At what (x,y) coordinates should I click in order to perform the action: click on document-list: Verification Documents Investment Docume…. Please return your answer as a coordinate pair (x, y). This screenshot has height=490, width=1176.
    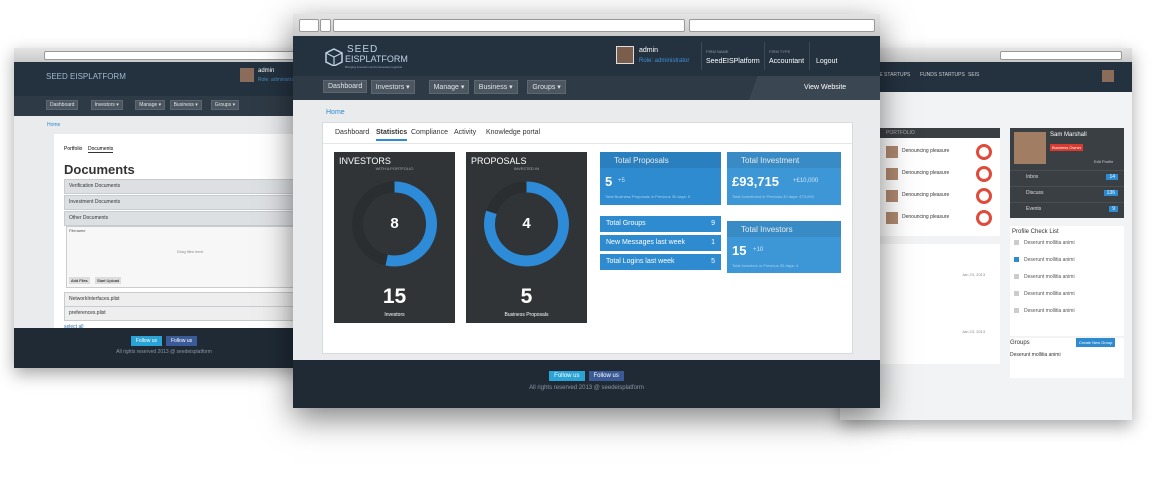
    Looking at the image, I should click on (189, 259).